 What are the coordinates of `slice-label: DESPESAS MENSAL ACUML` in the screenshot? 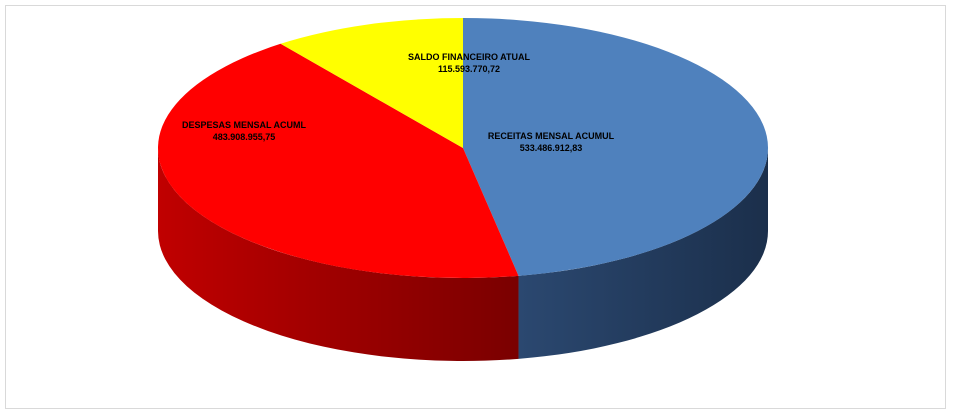 It's located at (244, 125).